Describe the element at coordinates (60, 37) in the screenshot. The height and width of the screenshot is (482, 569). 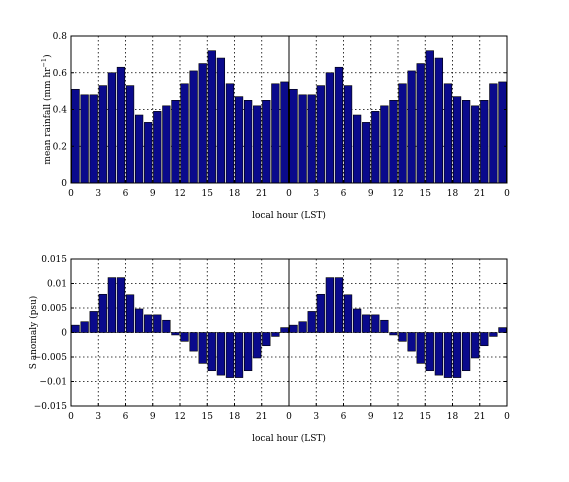
I see `rainfall-y-tick-label: 0.8` at that location.